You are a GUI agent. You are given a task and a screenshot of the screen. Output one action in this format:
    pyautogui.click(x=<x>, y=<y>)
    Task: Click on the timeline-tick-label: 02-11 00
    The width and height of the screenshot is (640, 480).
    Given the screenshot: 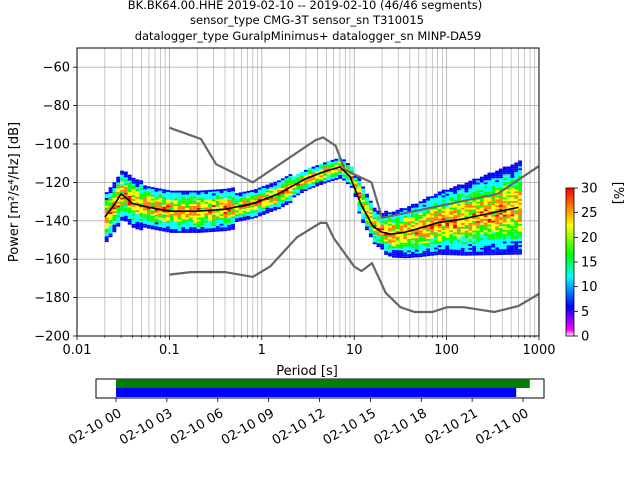 What is the action you would take?
    pyautogui.click(x=502, y=427)
    